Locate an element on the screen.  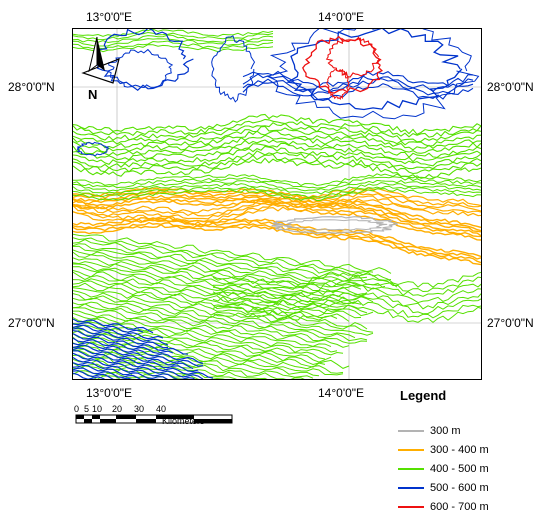
scale-tick-5: 5 is located at coordinates (87, 409).